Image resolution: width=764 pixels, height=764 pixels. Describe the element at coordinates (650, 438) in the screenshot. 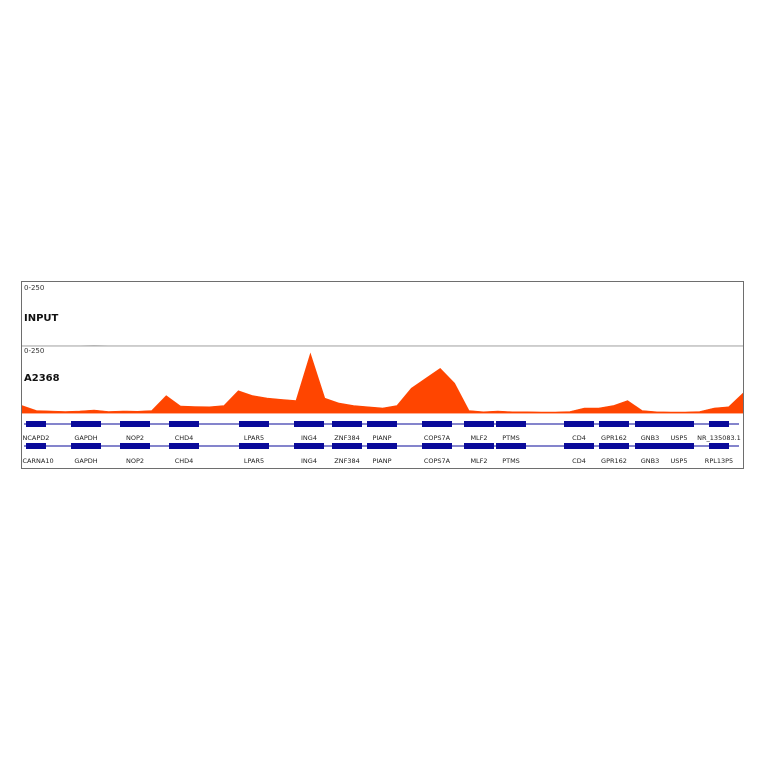

I see `gene-track-1-gene-label-13: GNB3` at that location.